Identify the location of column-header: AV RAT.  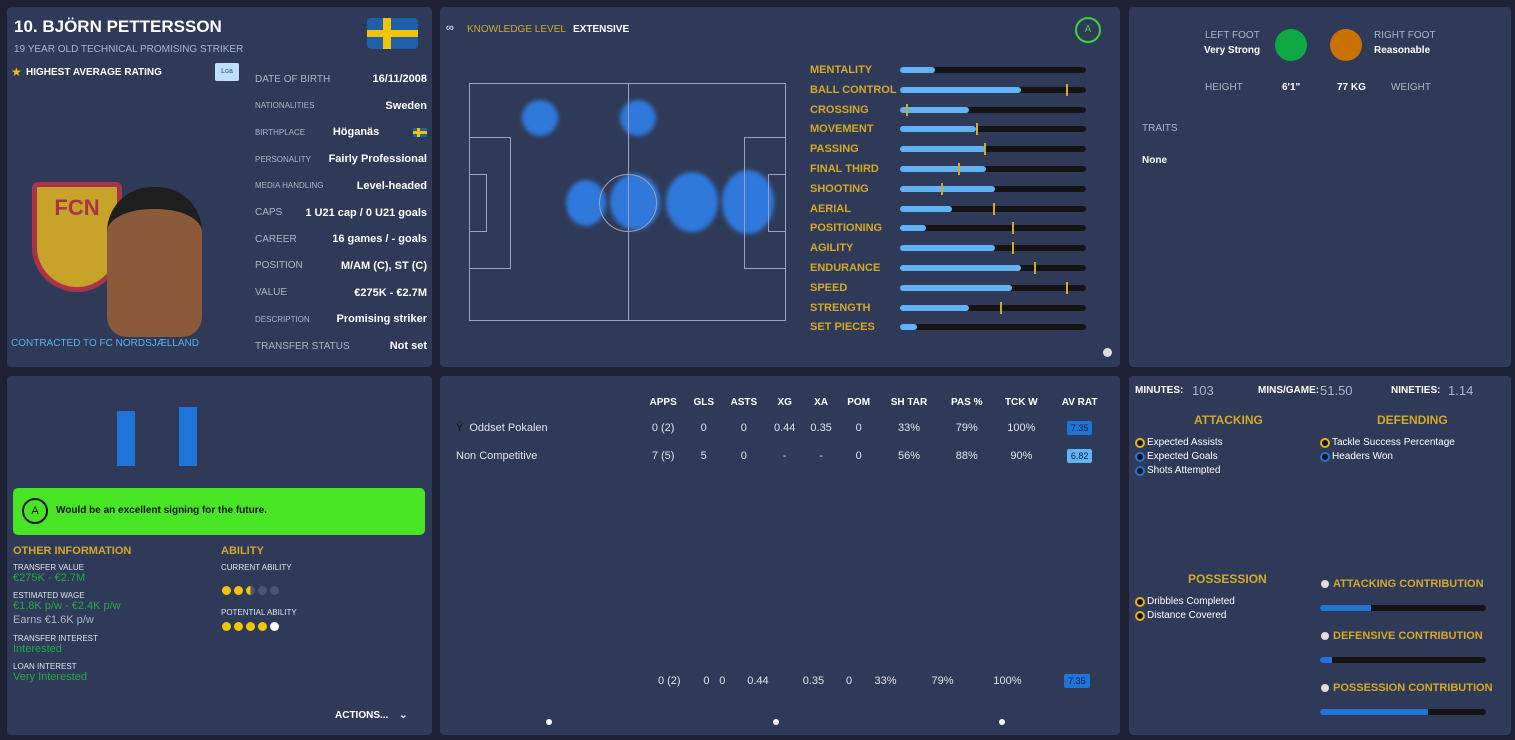
(1079, 402).